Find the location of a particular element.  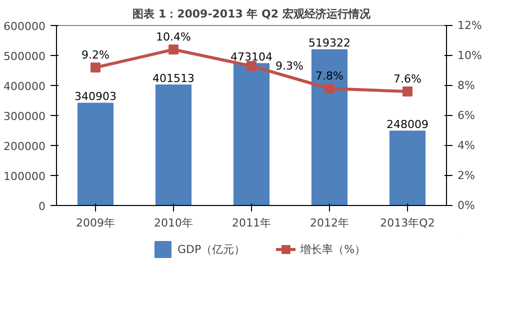

x-tick-label: 2013年Q2 is located at coordinates (407, 223).